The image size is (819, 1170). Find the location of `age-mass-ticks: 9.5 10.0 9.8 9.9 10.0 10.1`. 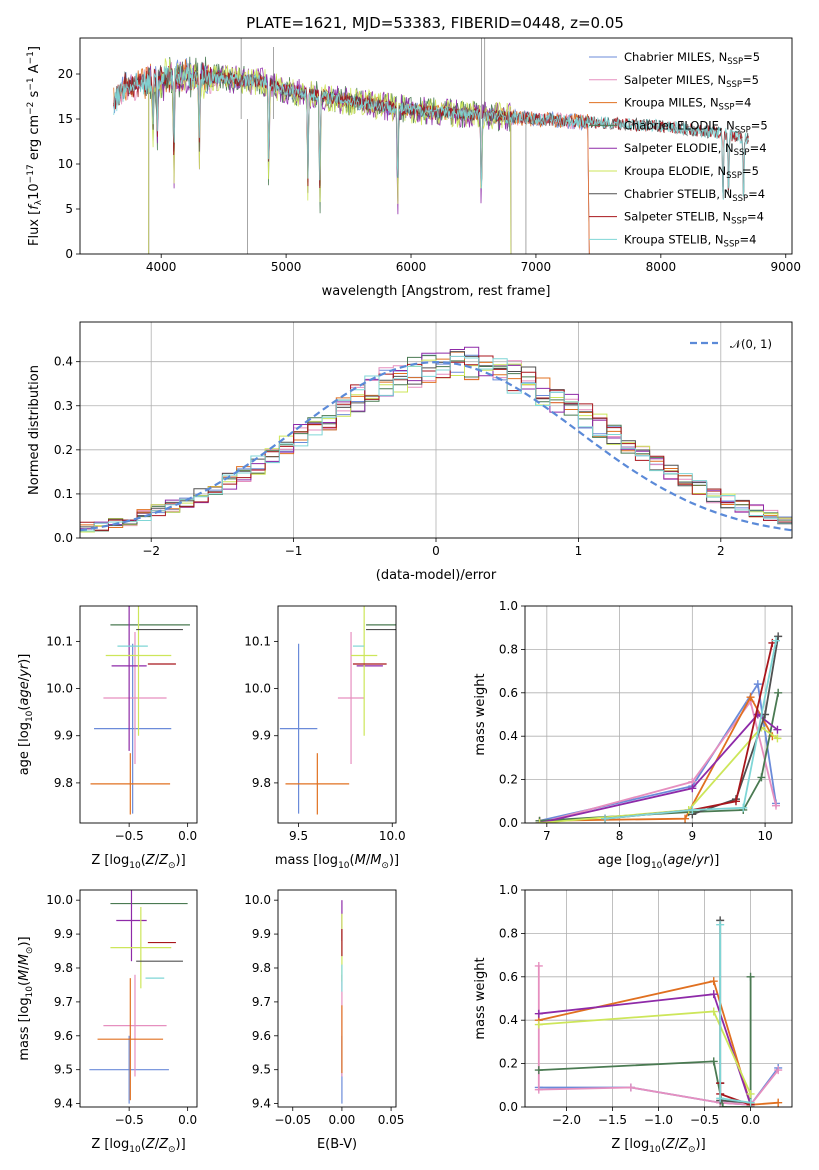

age-mass-ticks: 9.5 10.0 9.8 9.9 10.0 10.1 is located at coordinates (324, 738).